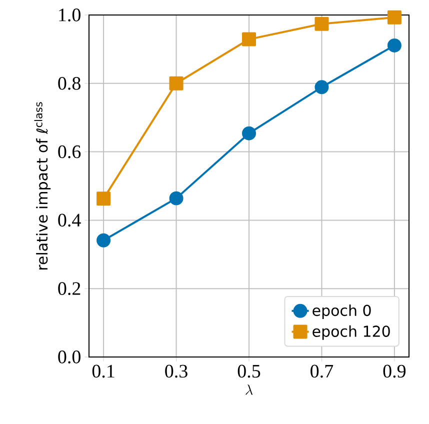 The height and width of the screenshot is (424, 429). What do you see at coordinates (103, 371) in the screenshot?
I see `x-tick-label: 0.1` at bounding box center [103, 371].